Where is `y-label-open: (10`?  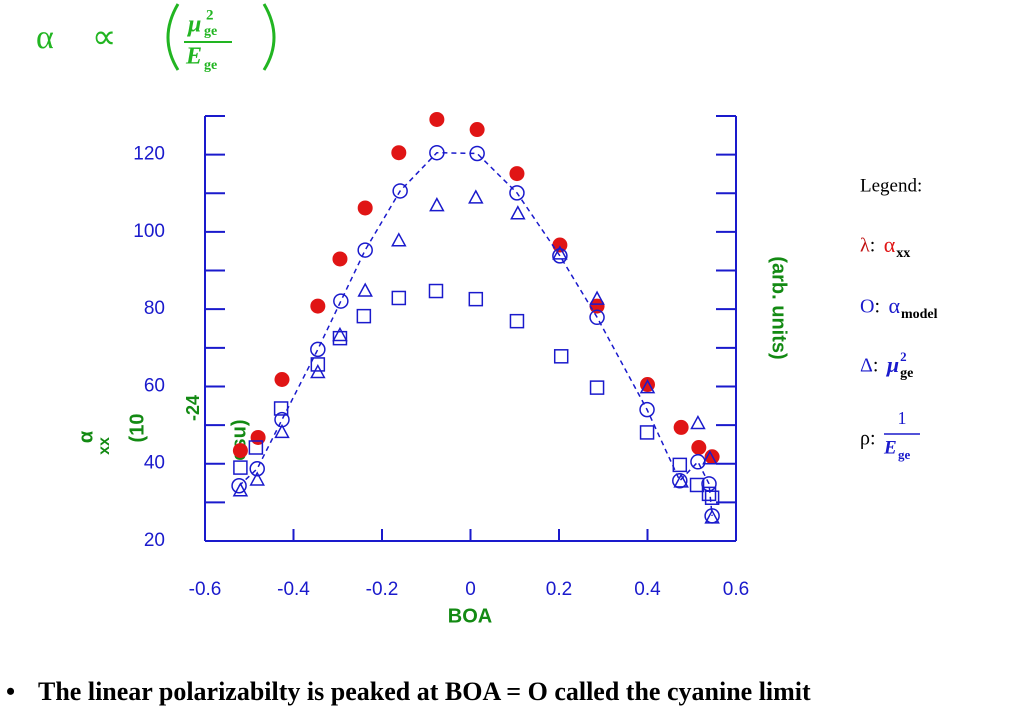
y-label-open: (10 is located at coordinates (137, 428).